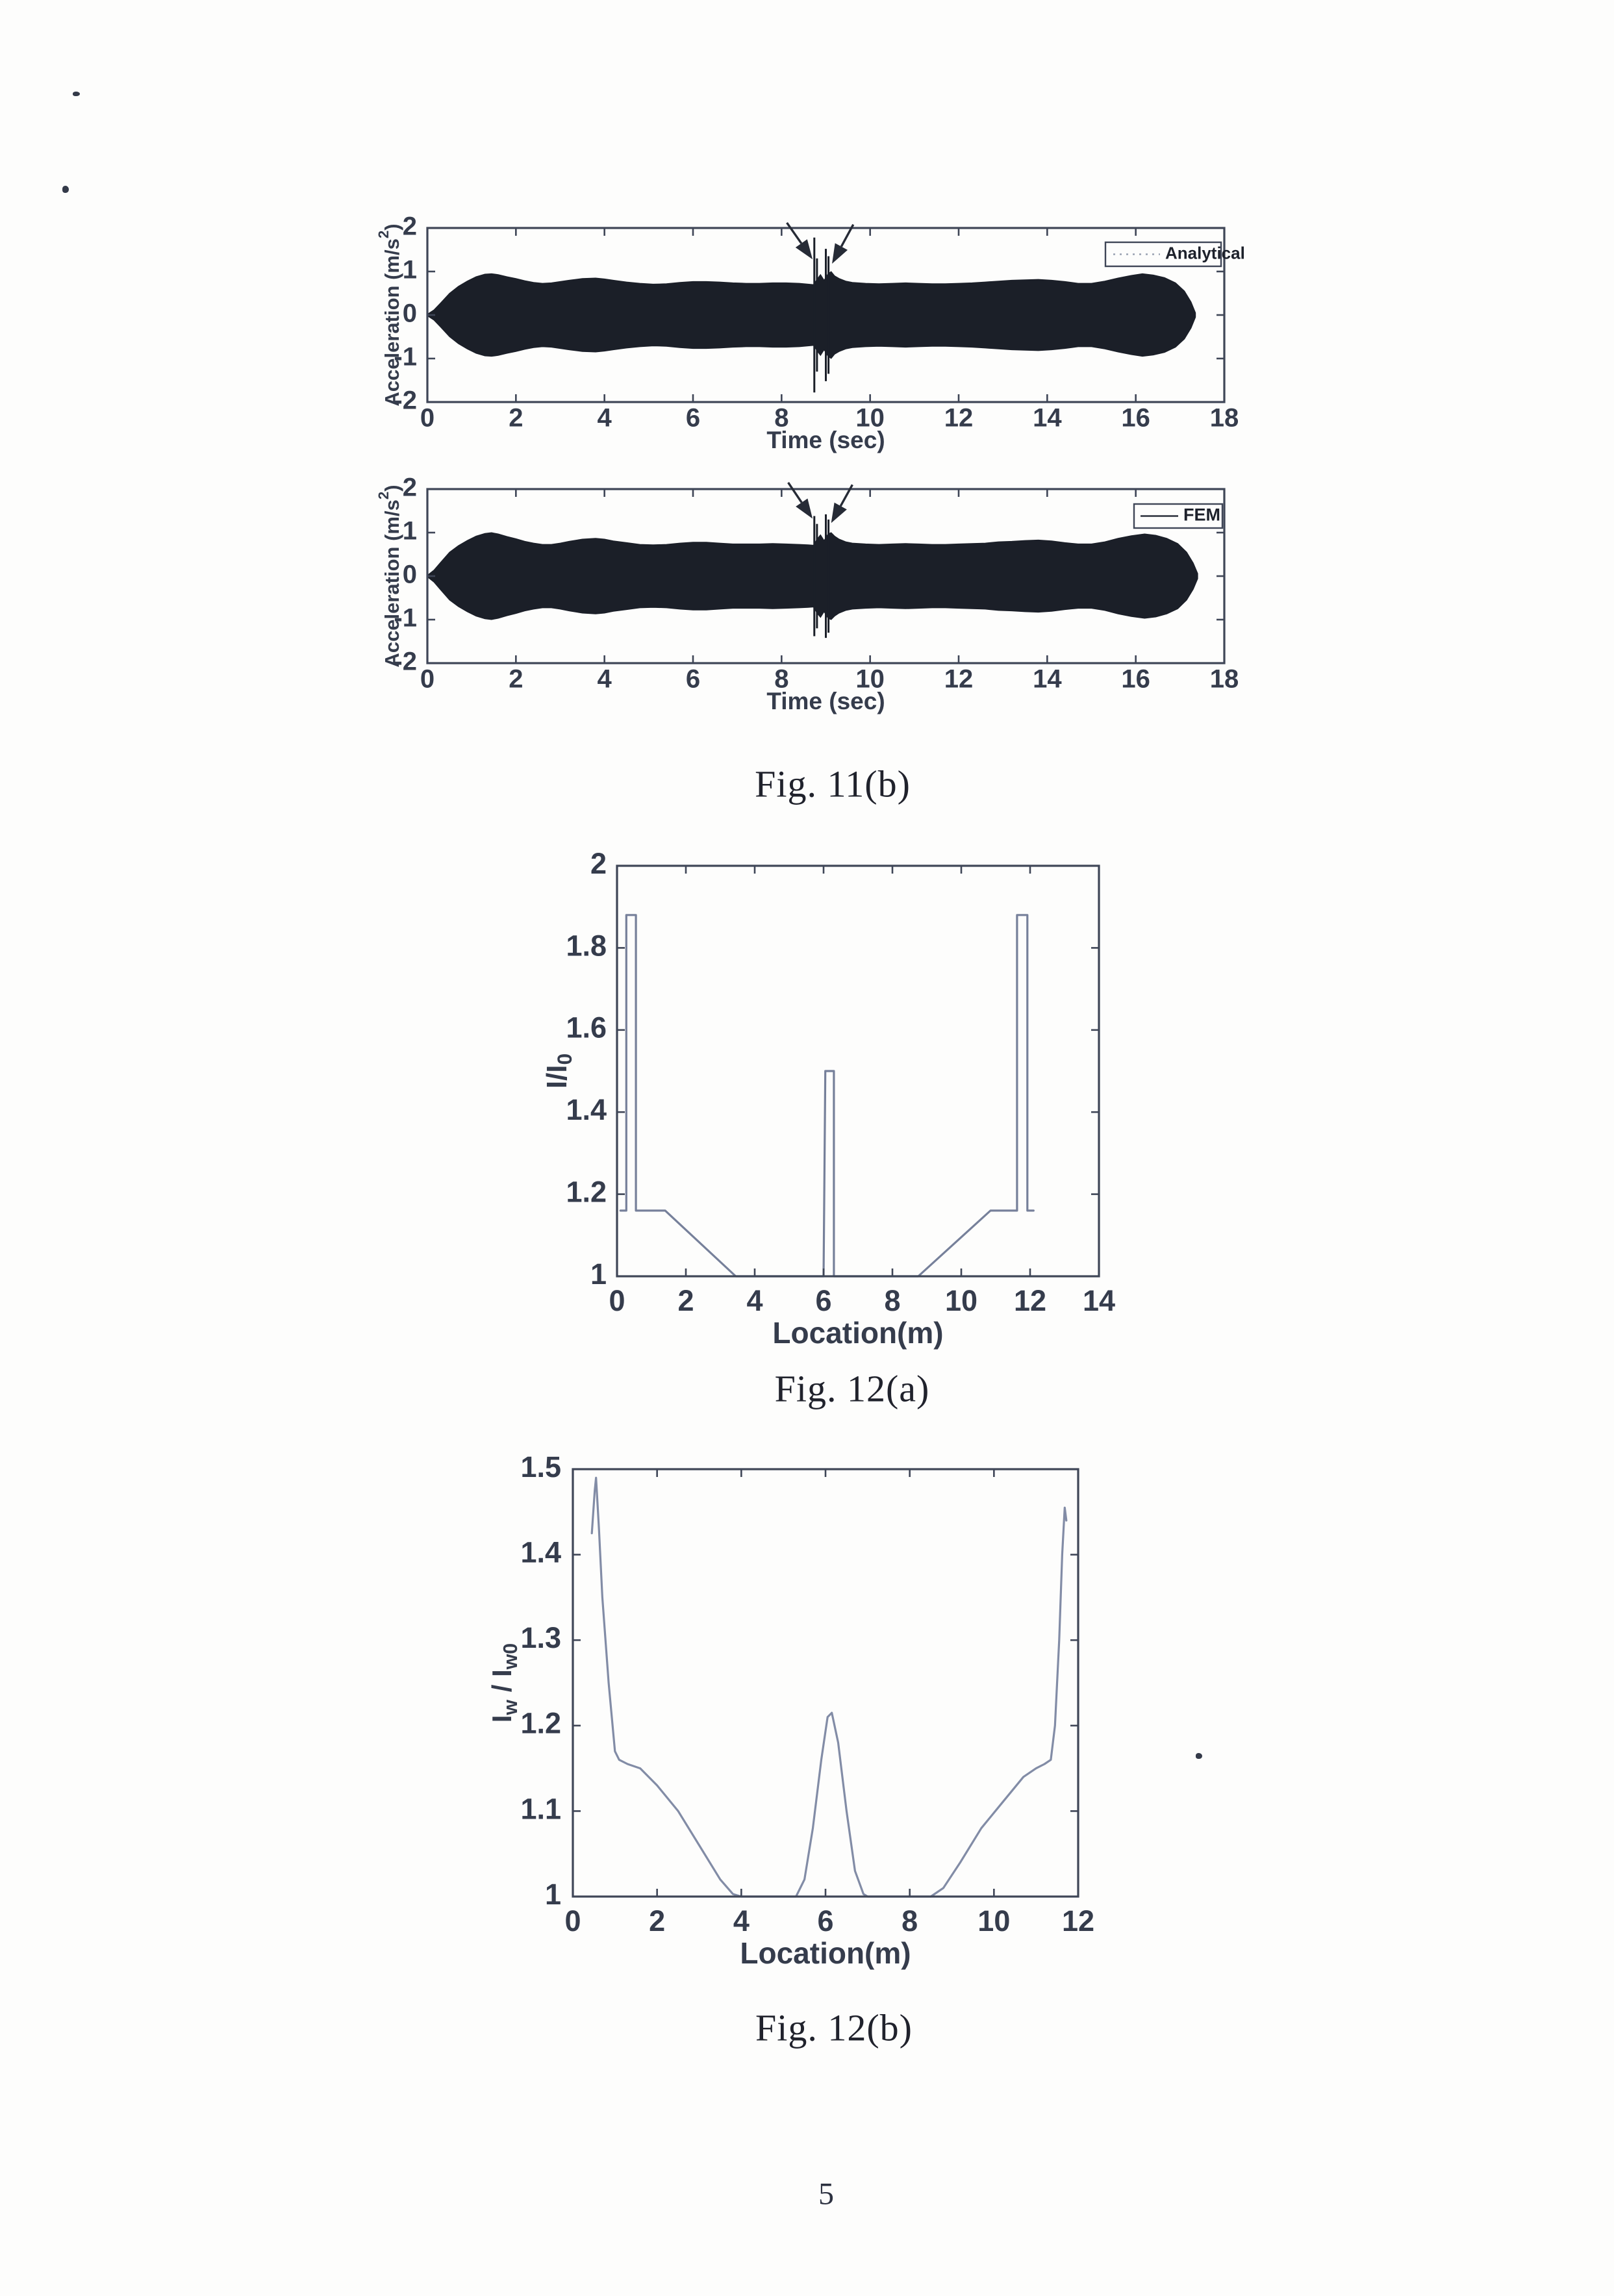  What do you see at coordinates (540, 1808) in the screenshot?
I see `y-tick-label: 1.1` at bounding box center [540, 1808].